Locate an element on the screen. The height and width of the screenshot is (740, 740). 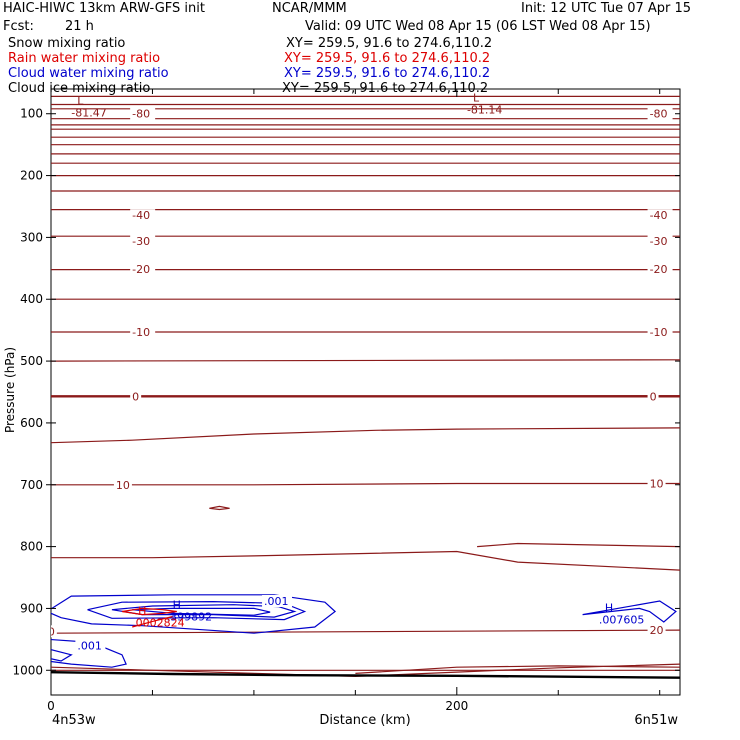
x-start-location: 4n53w is located at coordinates (74, 720).